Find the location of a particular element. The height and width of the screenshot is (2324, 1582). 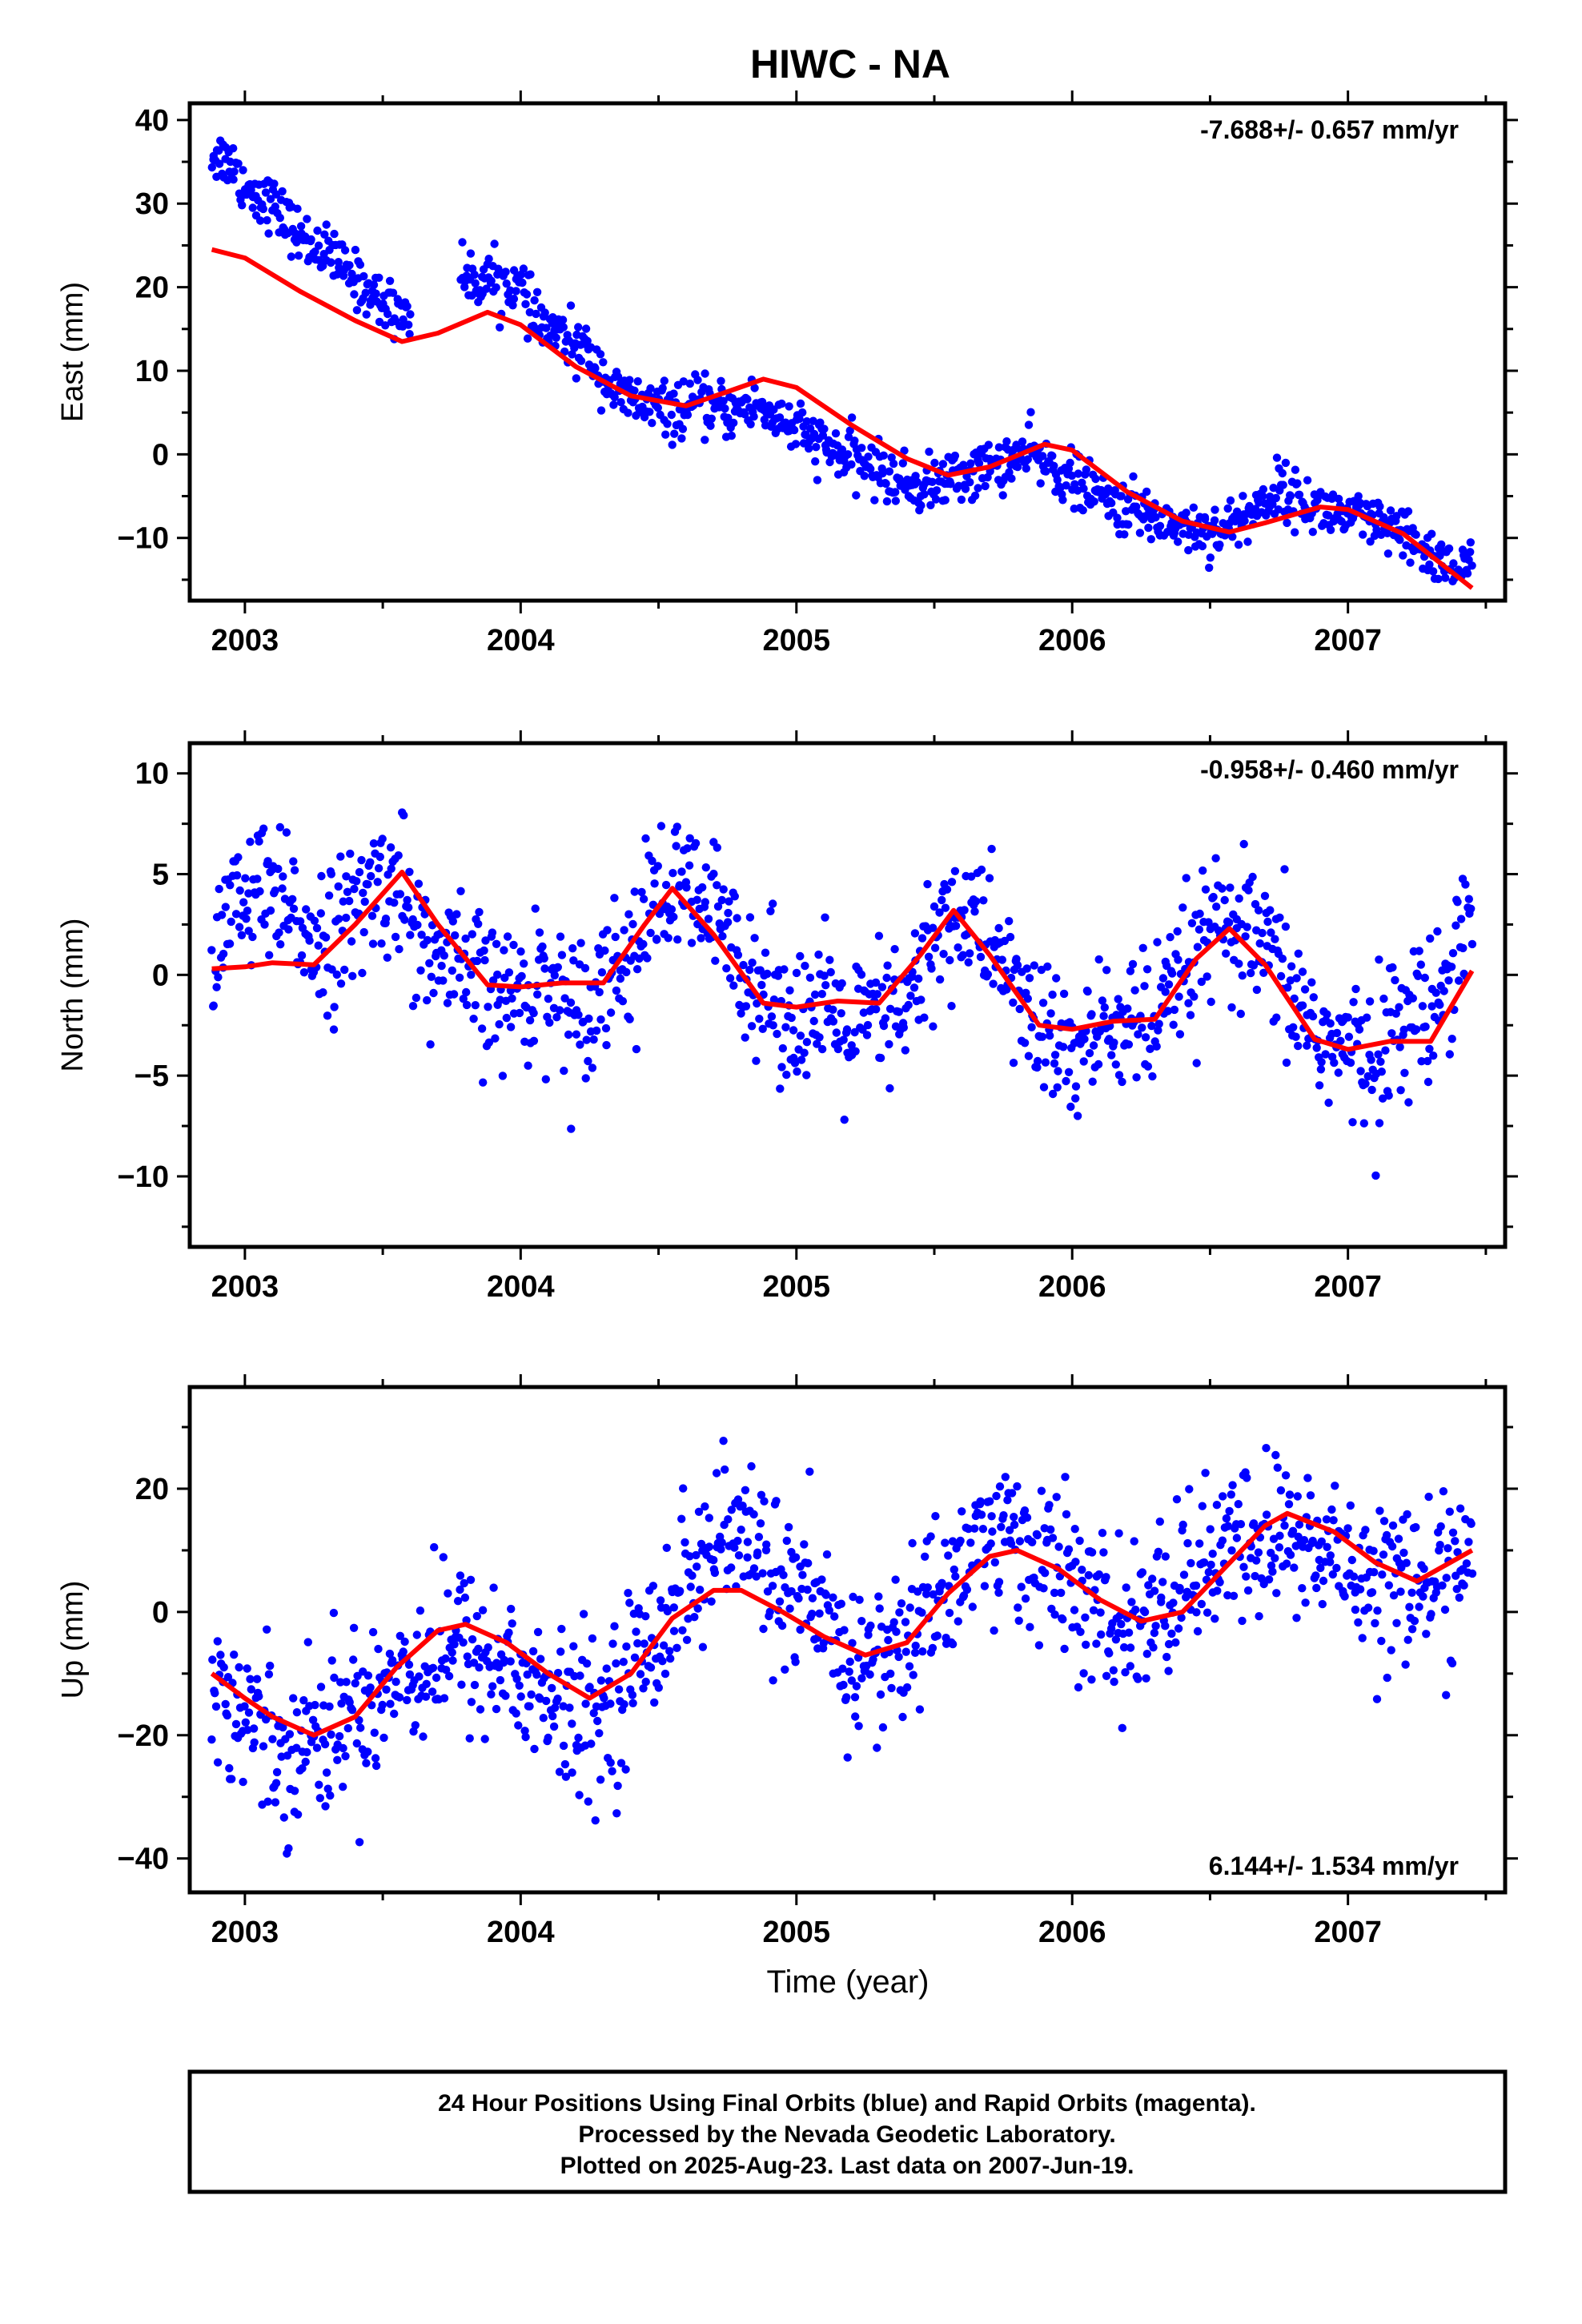

rate-annotation: -7.688+/- 0.657 mm/yr is located at coordinates (1329, 129).